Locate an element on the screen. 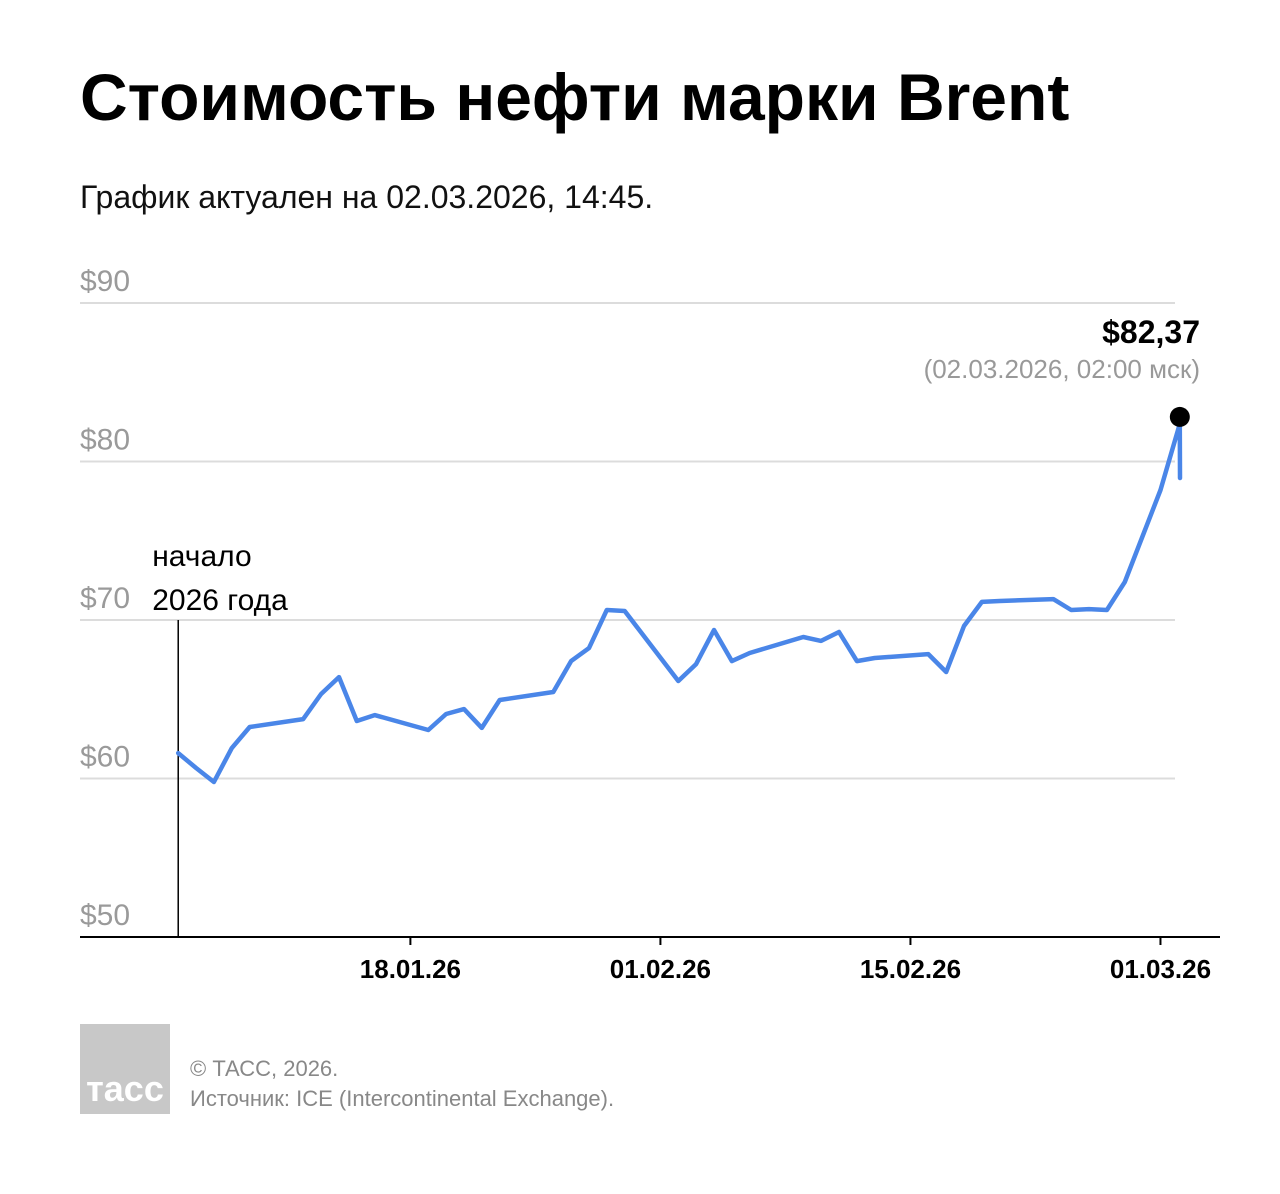 This screenshot has height=1194, width=1280. annotation-text: 2026 года is located at coordinates (220, 600).